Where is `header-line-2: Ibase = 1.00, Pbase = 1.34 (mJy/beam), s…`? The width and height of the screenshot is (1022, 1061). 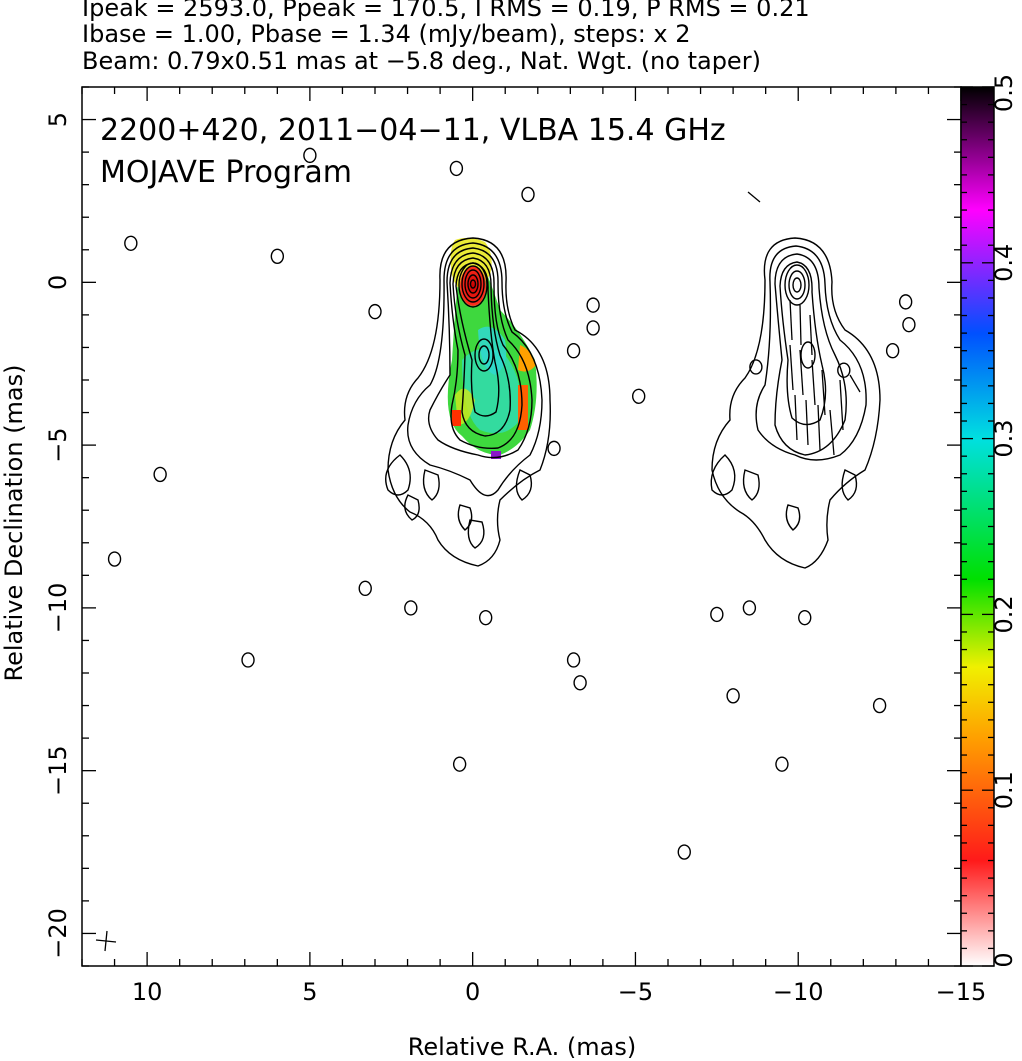 header-line-2: Ibase = 1.00, Pbase = 1.34 (mJy/beam), s… is located at coordinates (386, 34).